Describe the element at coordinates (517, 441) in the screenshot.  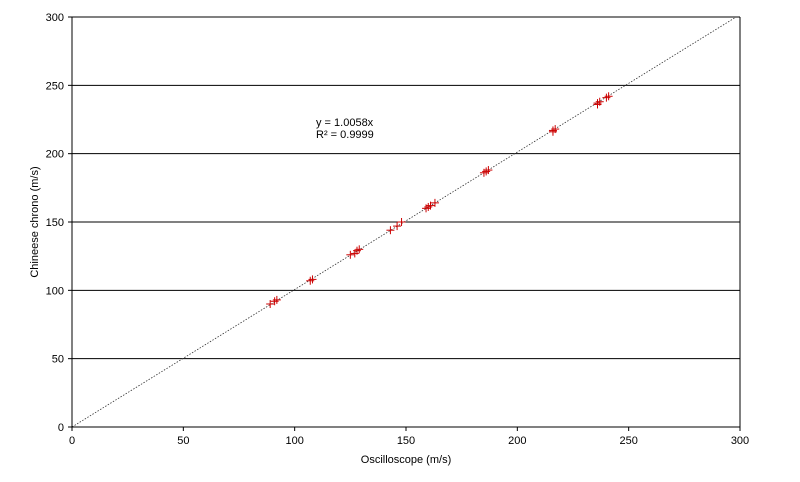
I see `x-tick-label: 200` at that location.